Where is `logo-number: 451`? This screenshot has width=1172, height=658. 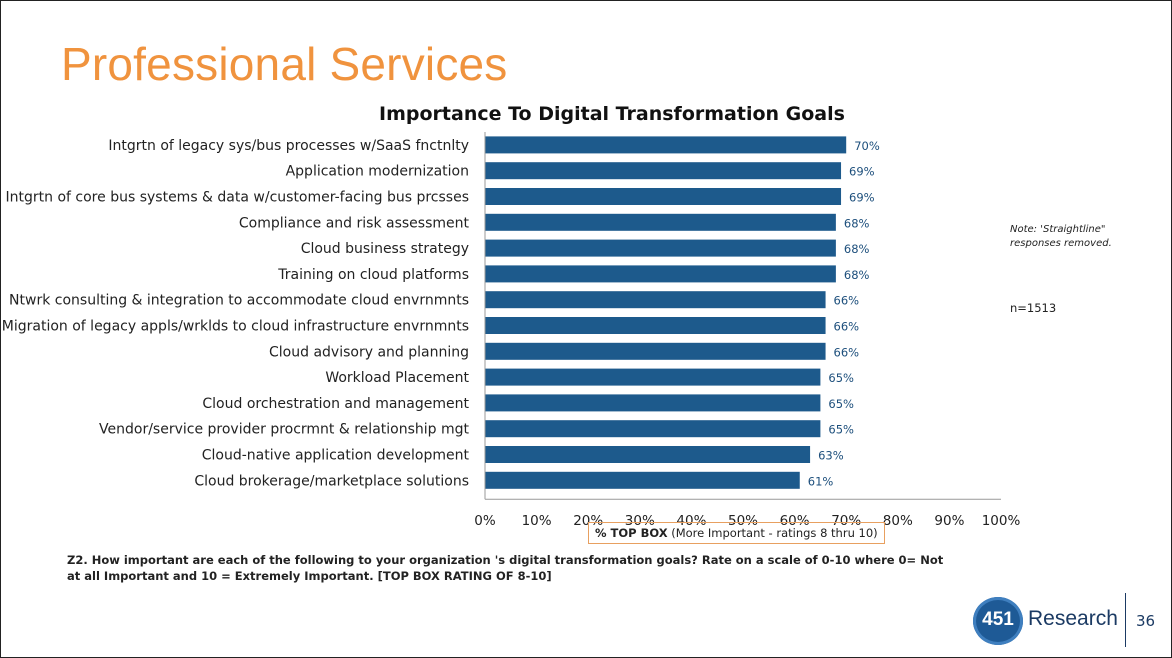
logo-number: 451 is located at coordinates (998, 619).